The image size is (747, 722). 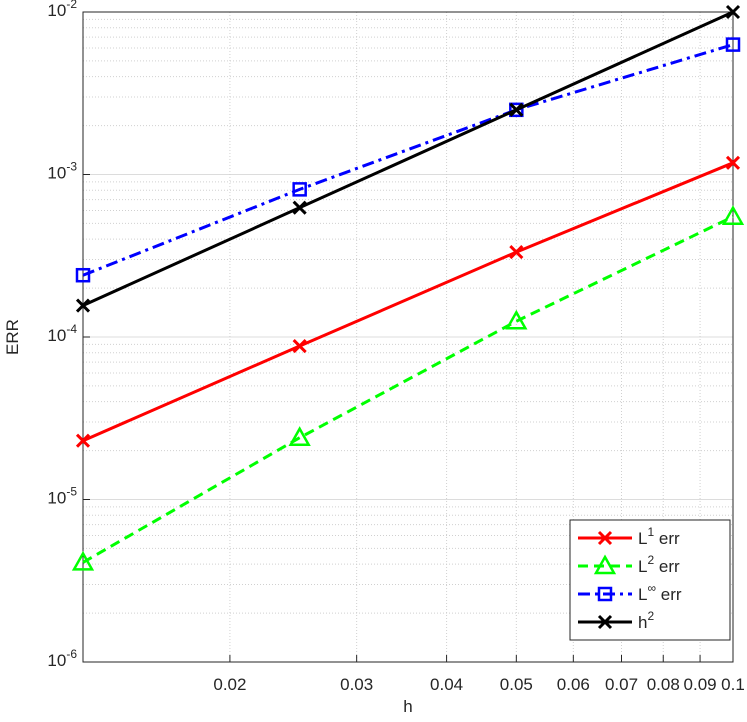 I want to click on y-tick-label: 10⁻², so click(x=62, y=10).